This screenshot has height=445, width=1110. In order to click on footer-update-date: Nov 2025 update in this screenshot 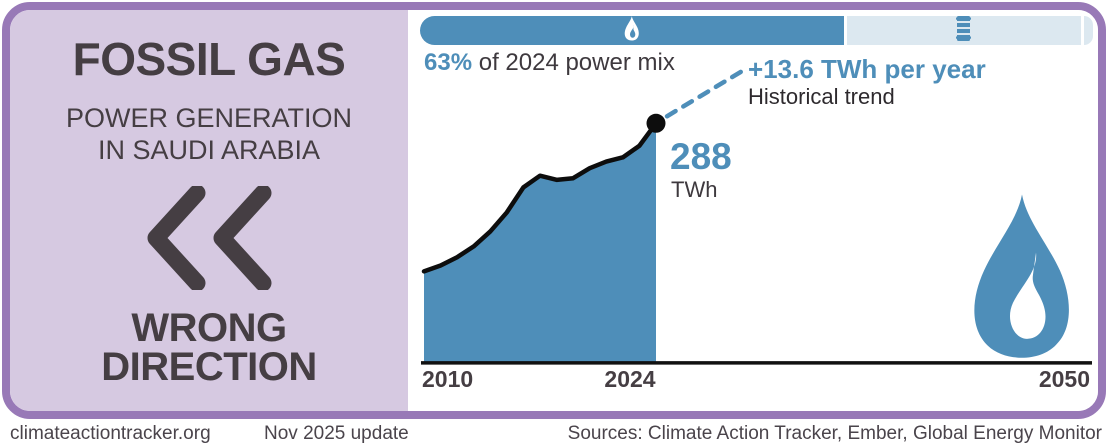, I will do `click(336, 433)`.